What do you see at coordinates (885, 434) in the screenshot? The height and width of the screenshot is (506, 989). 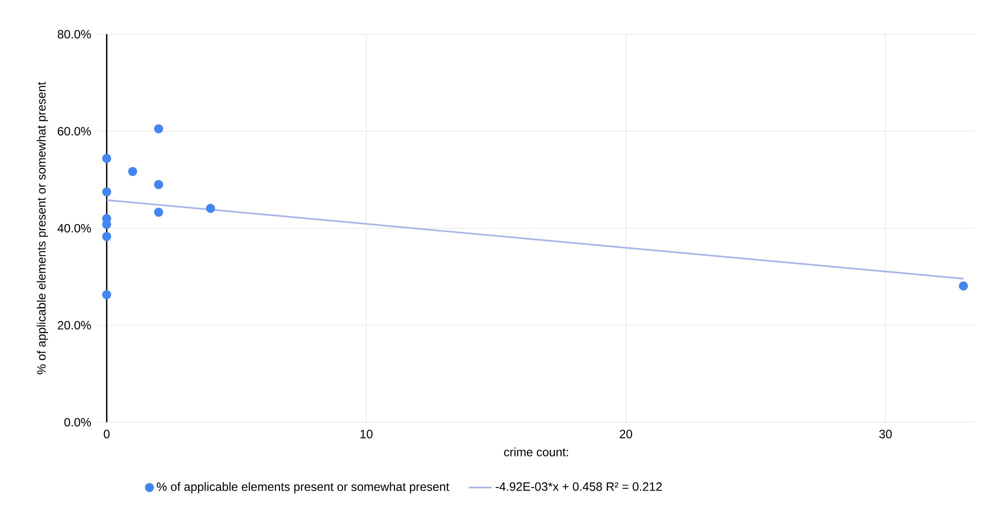 I see `x-tick-label: 30` at bounding box center [885, 434].